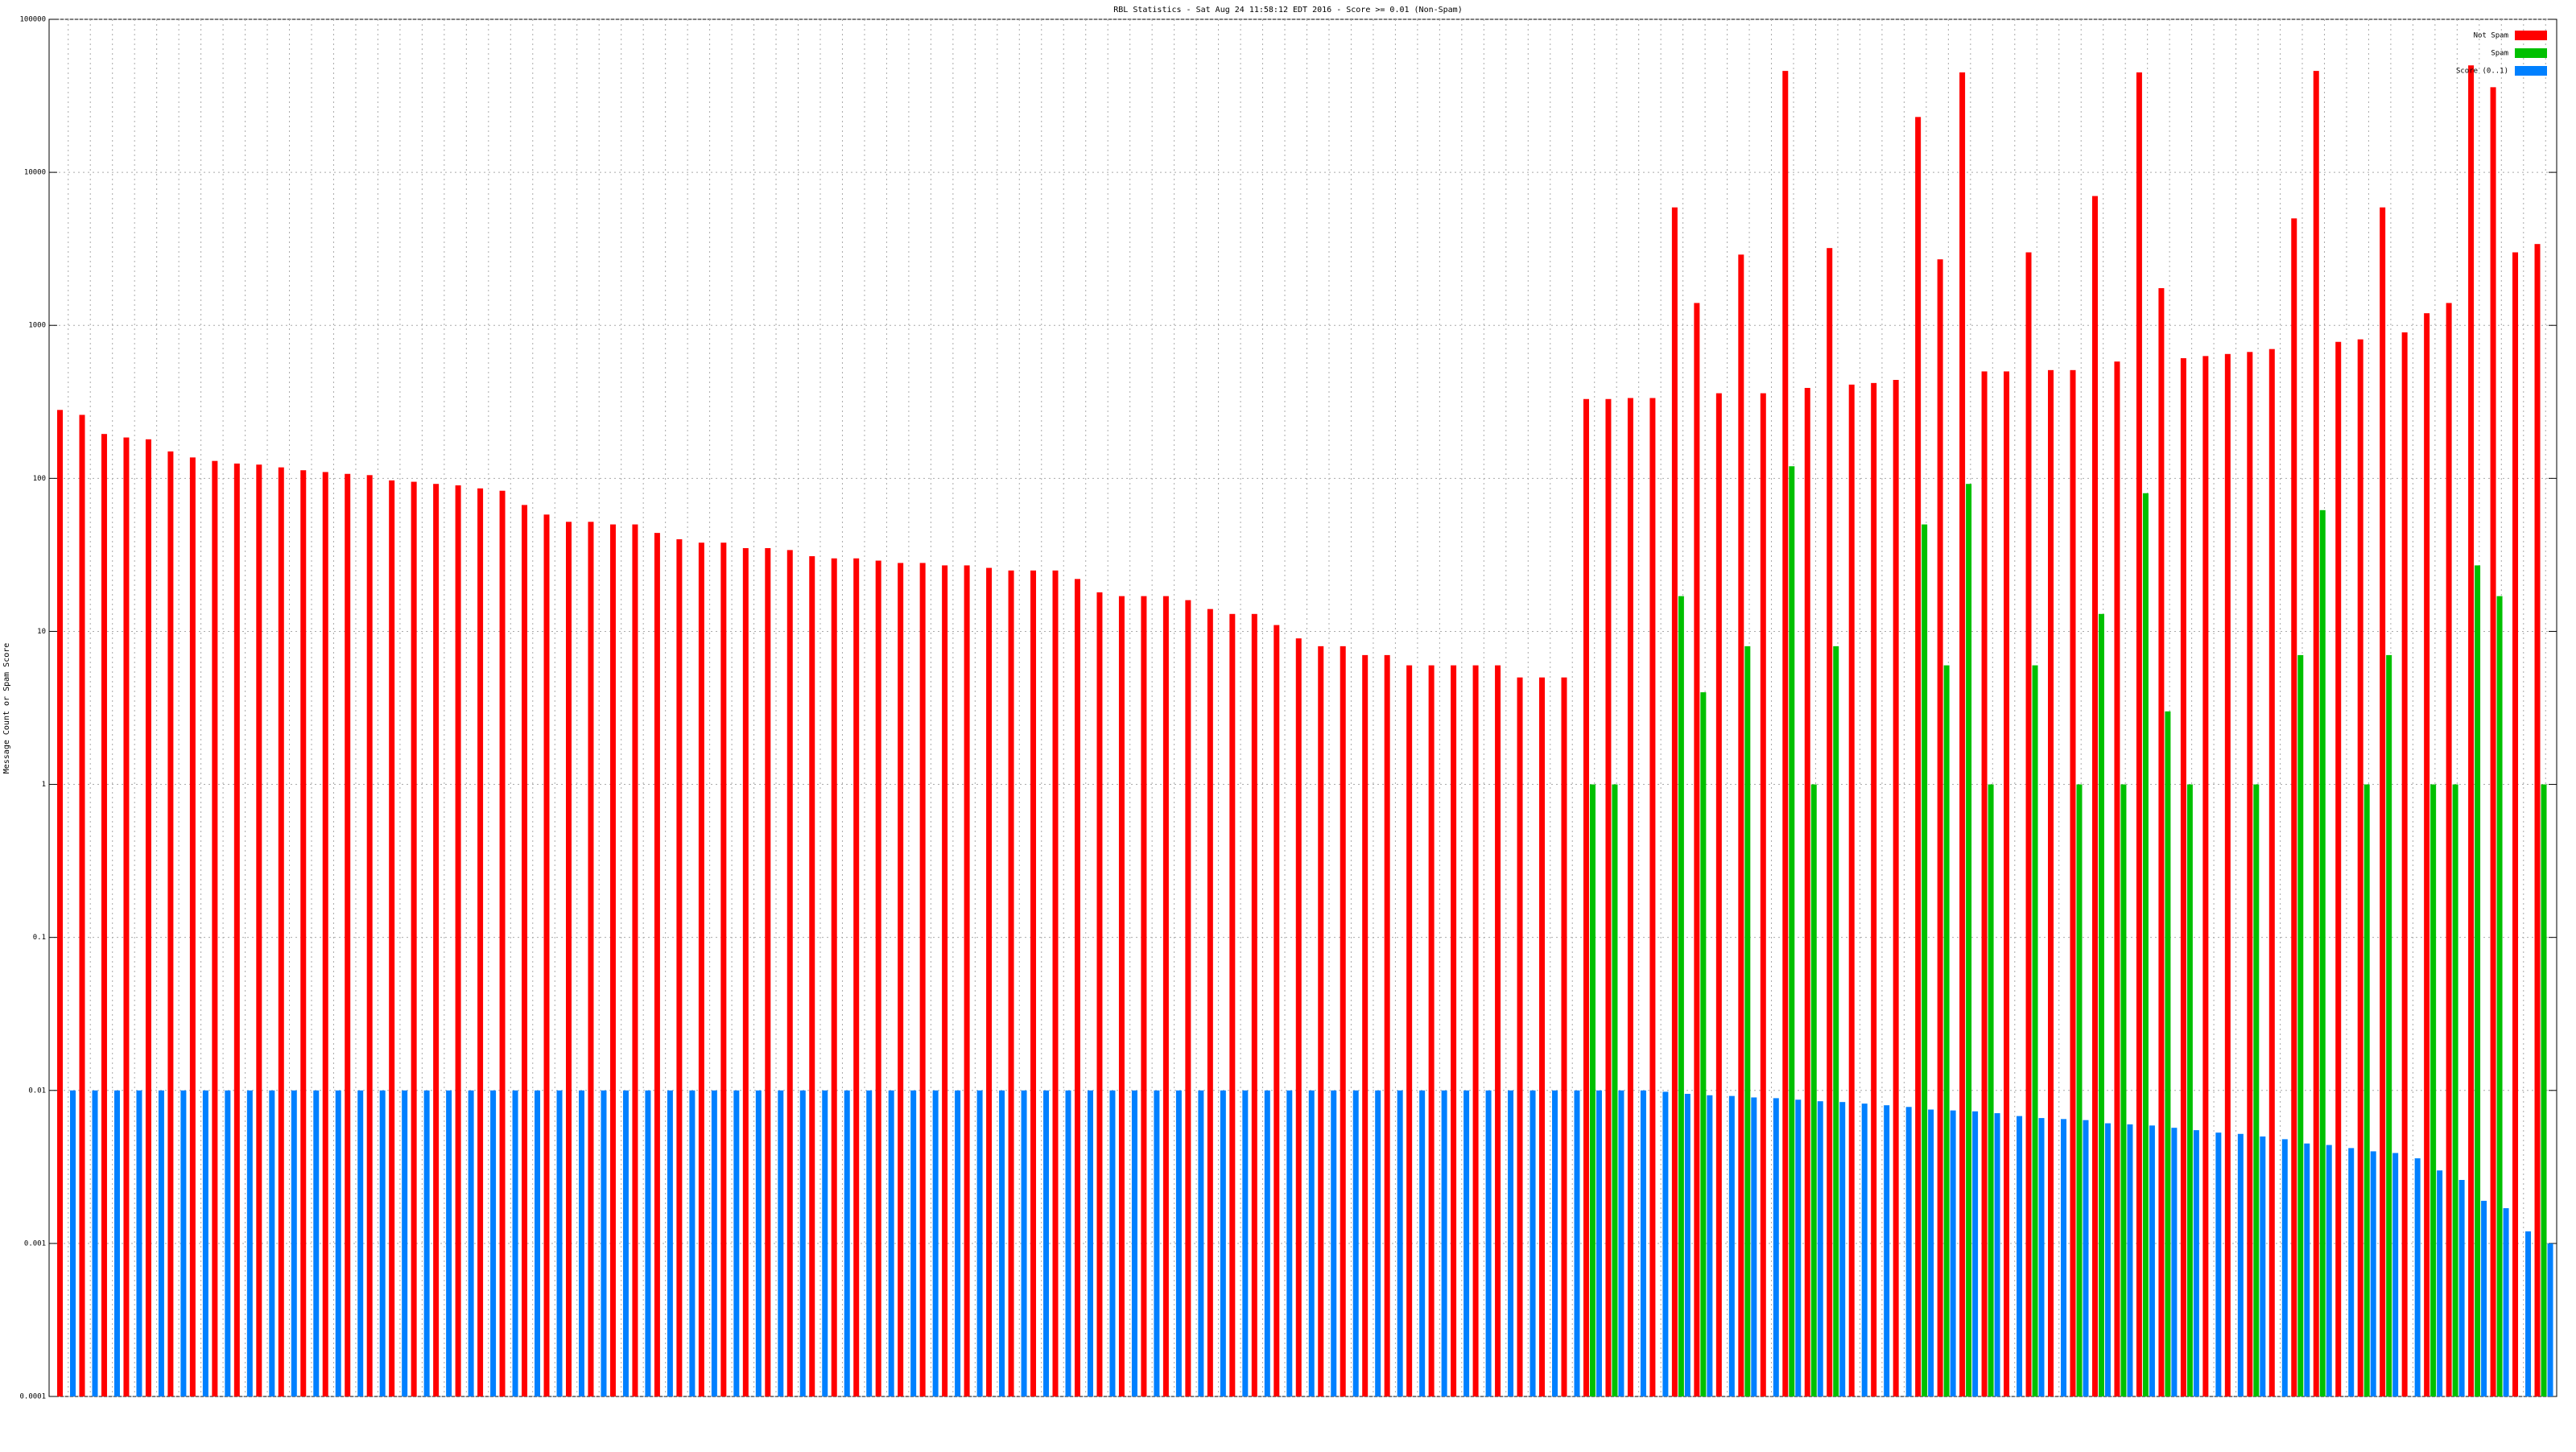 The width and height of the screenshot is (2576, 1452). Describe the element at coordinates (39, 938) in the screenshot. I see `y-tick-label: 0.1` at that location.